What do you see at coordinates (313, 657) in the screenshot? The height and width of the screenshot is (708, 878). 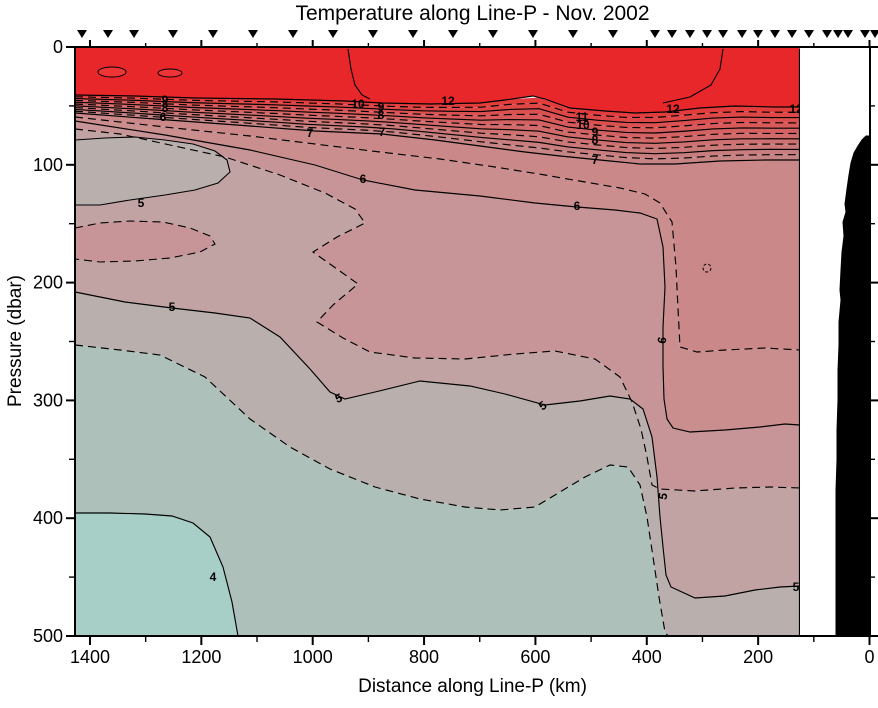 I see `x-tick-label: 1000` at bounding box center [313, 657].